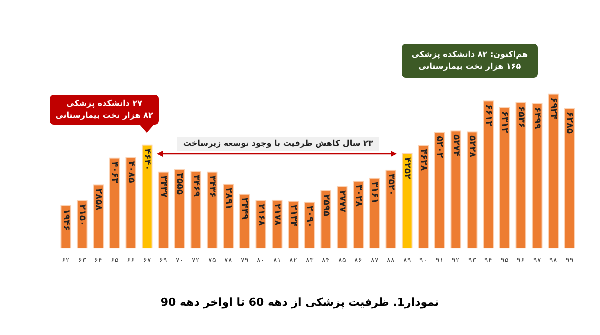  I want to click on callout: ۲۷ دانشکده پزشکی ۸۲ هزار تخت بیمارستانی, so click(105, 109).